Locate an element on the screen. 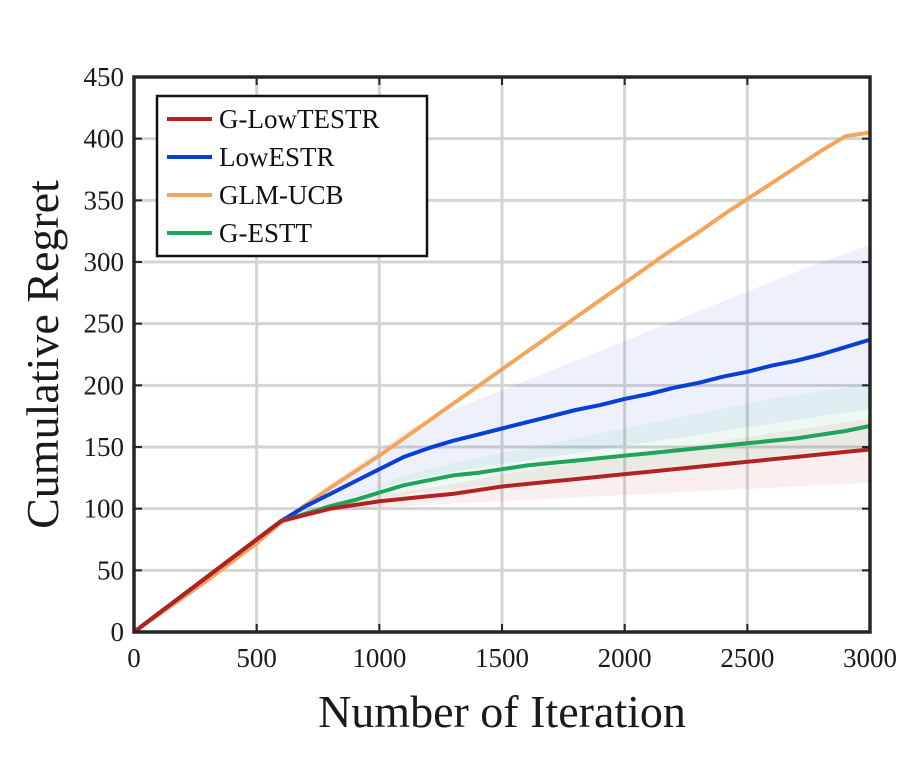 The image size is (913, 762). y-tick-label-350: 350 is located at coordinates (104, 200).